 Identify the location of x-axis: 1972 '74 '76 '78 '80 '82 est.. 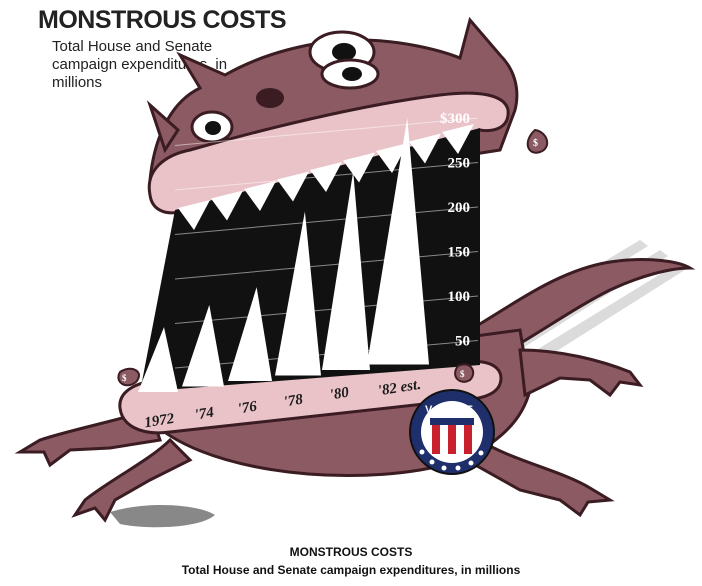
(282, 404).